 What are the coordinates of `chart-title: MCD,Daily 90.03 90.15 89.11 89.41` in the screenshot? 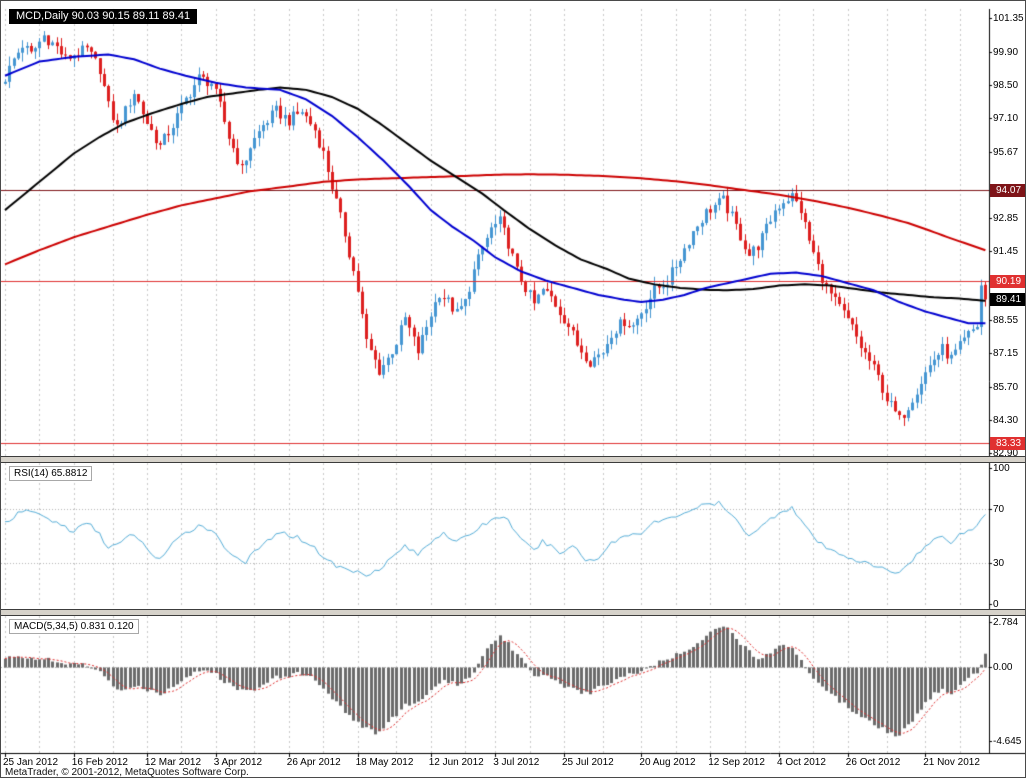 It's located at (103, 16).